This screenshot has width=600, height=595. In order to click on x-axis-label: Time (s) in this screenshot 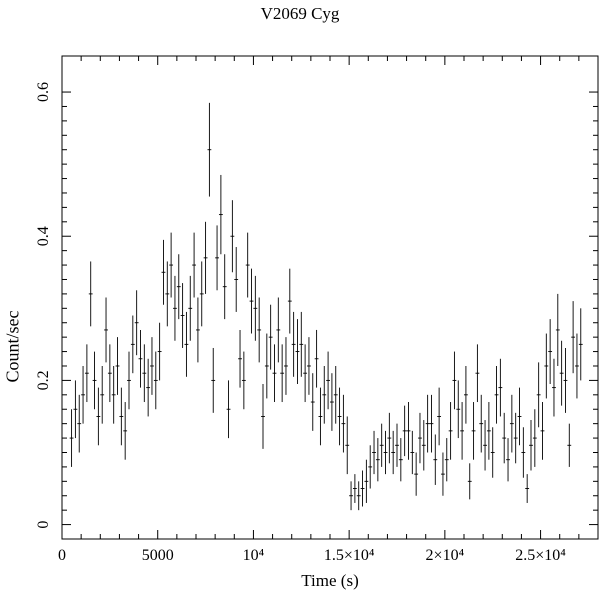, I will do `click(330, 580)`.